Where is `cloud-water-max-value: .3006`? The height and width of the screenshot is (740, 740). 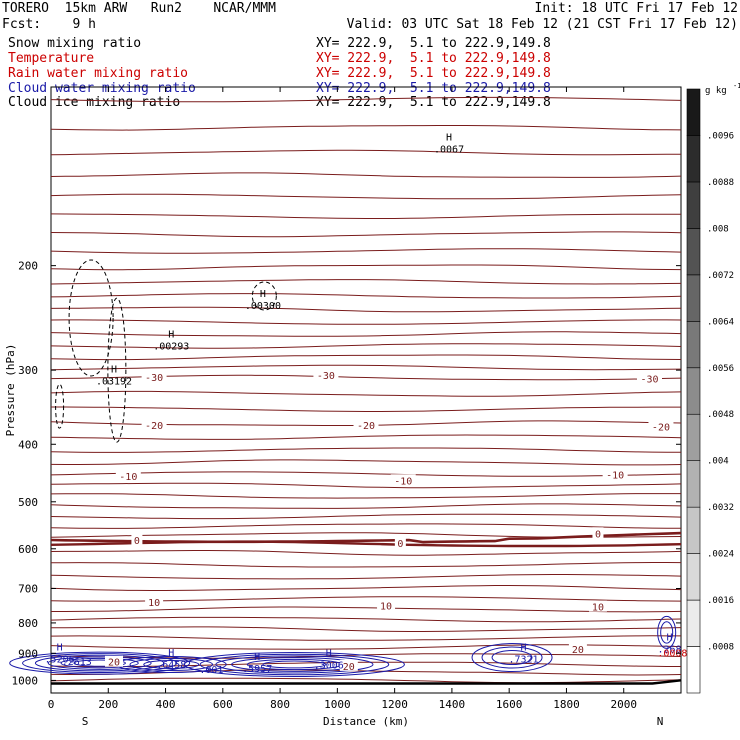 cloud-water-max-value: .3006 is located at coordinates (329, 666).